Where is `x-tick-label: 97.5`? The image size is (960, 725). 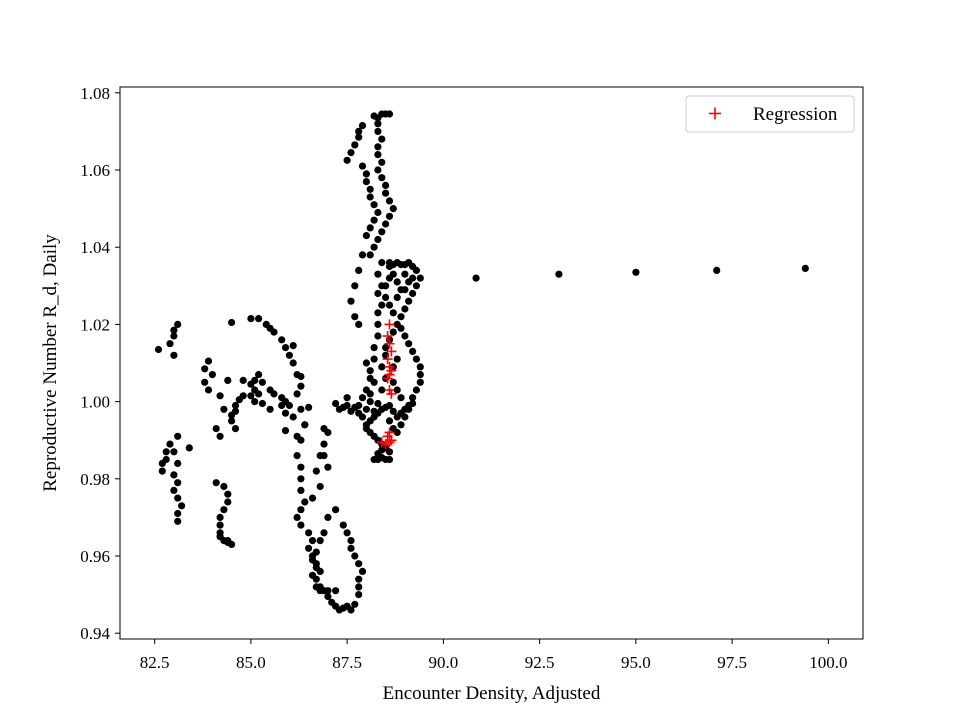 x-tick-label: 97.5 is located at coordinates (732, 662).